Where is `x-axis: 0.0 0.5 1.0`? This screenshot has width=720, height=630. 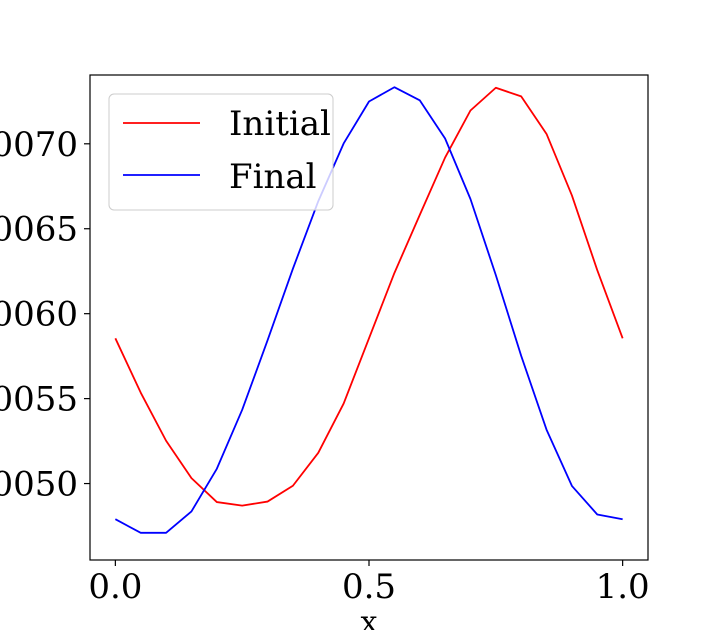 x-axis: 0.0 0.5 1.0 is located at coordinates (369, 583).